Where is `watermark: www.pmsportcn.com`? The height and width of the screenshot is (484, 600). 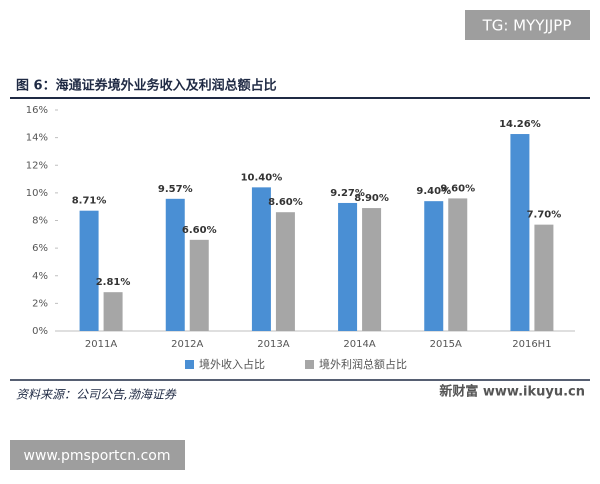 watermark: www.pmsportcn.com is located at coordinates (97, 456).